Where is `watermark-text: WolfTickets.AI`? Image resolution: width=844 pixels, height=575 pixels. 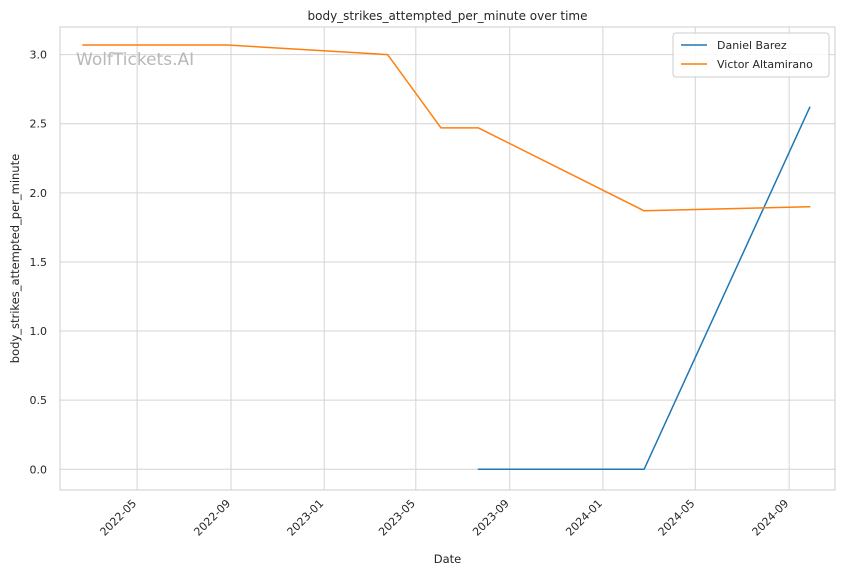
watermark-text: WolfTickets.AI is located at coordinates (135, 60).